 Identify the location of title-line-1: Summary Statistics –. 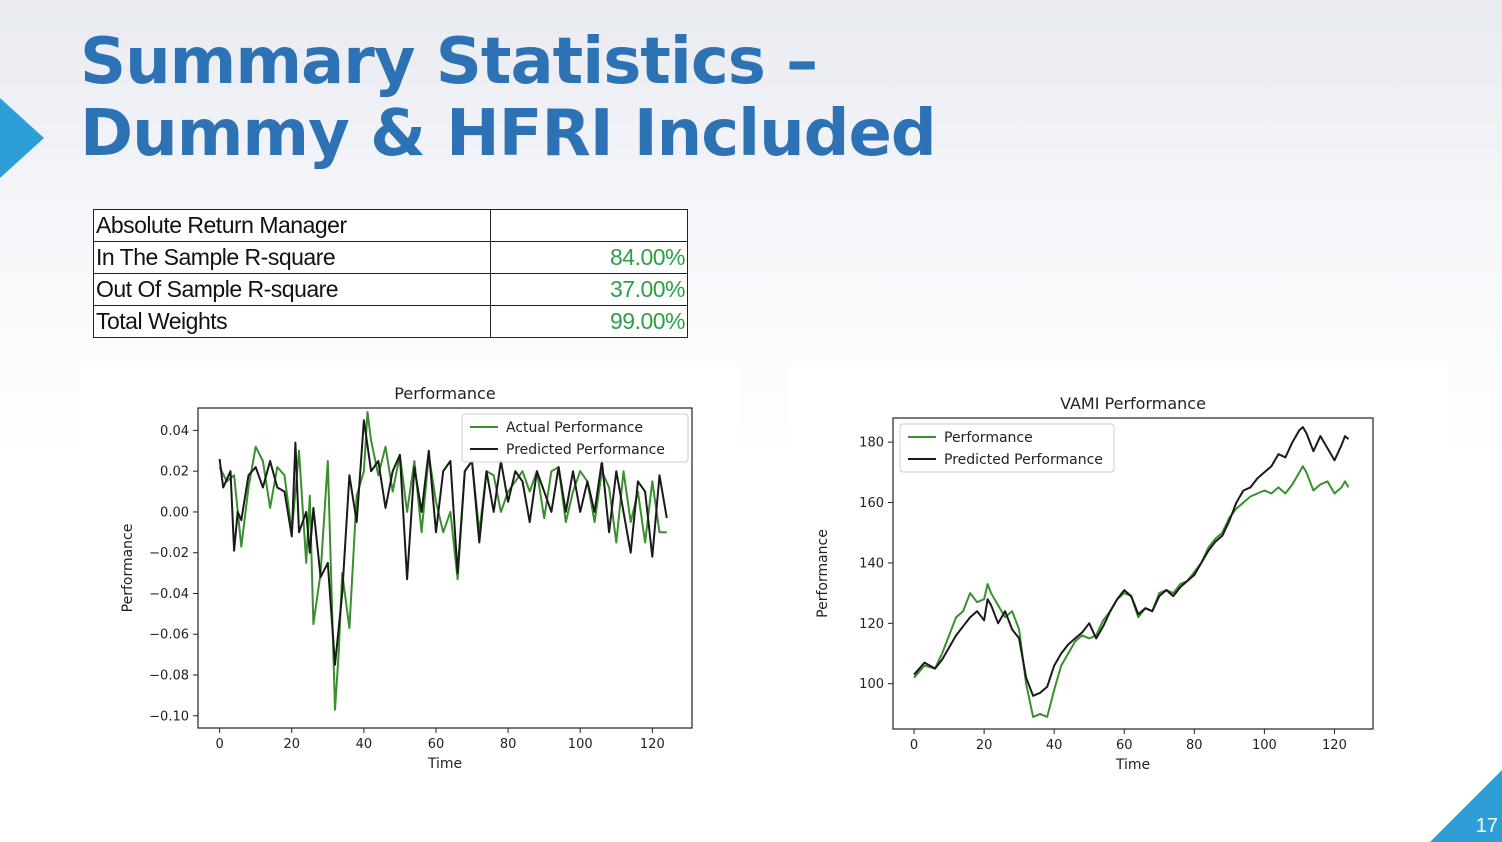
(449, 62).